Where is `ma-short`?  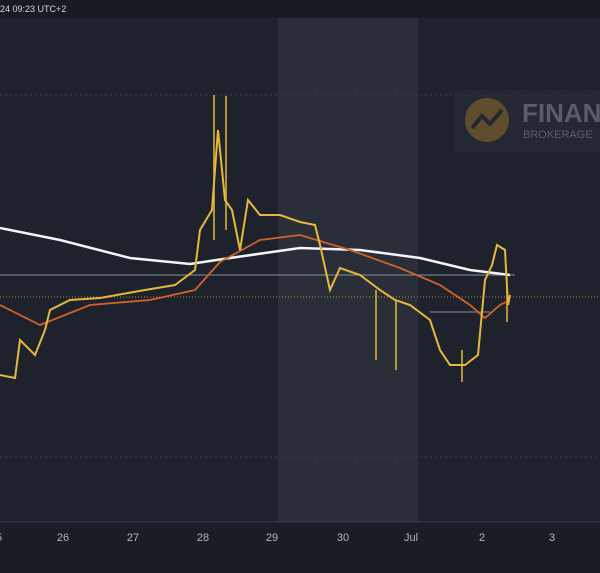 ma-short is located at coordinates (255, 280).